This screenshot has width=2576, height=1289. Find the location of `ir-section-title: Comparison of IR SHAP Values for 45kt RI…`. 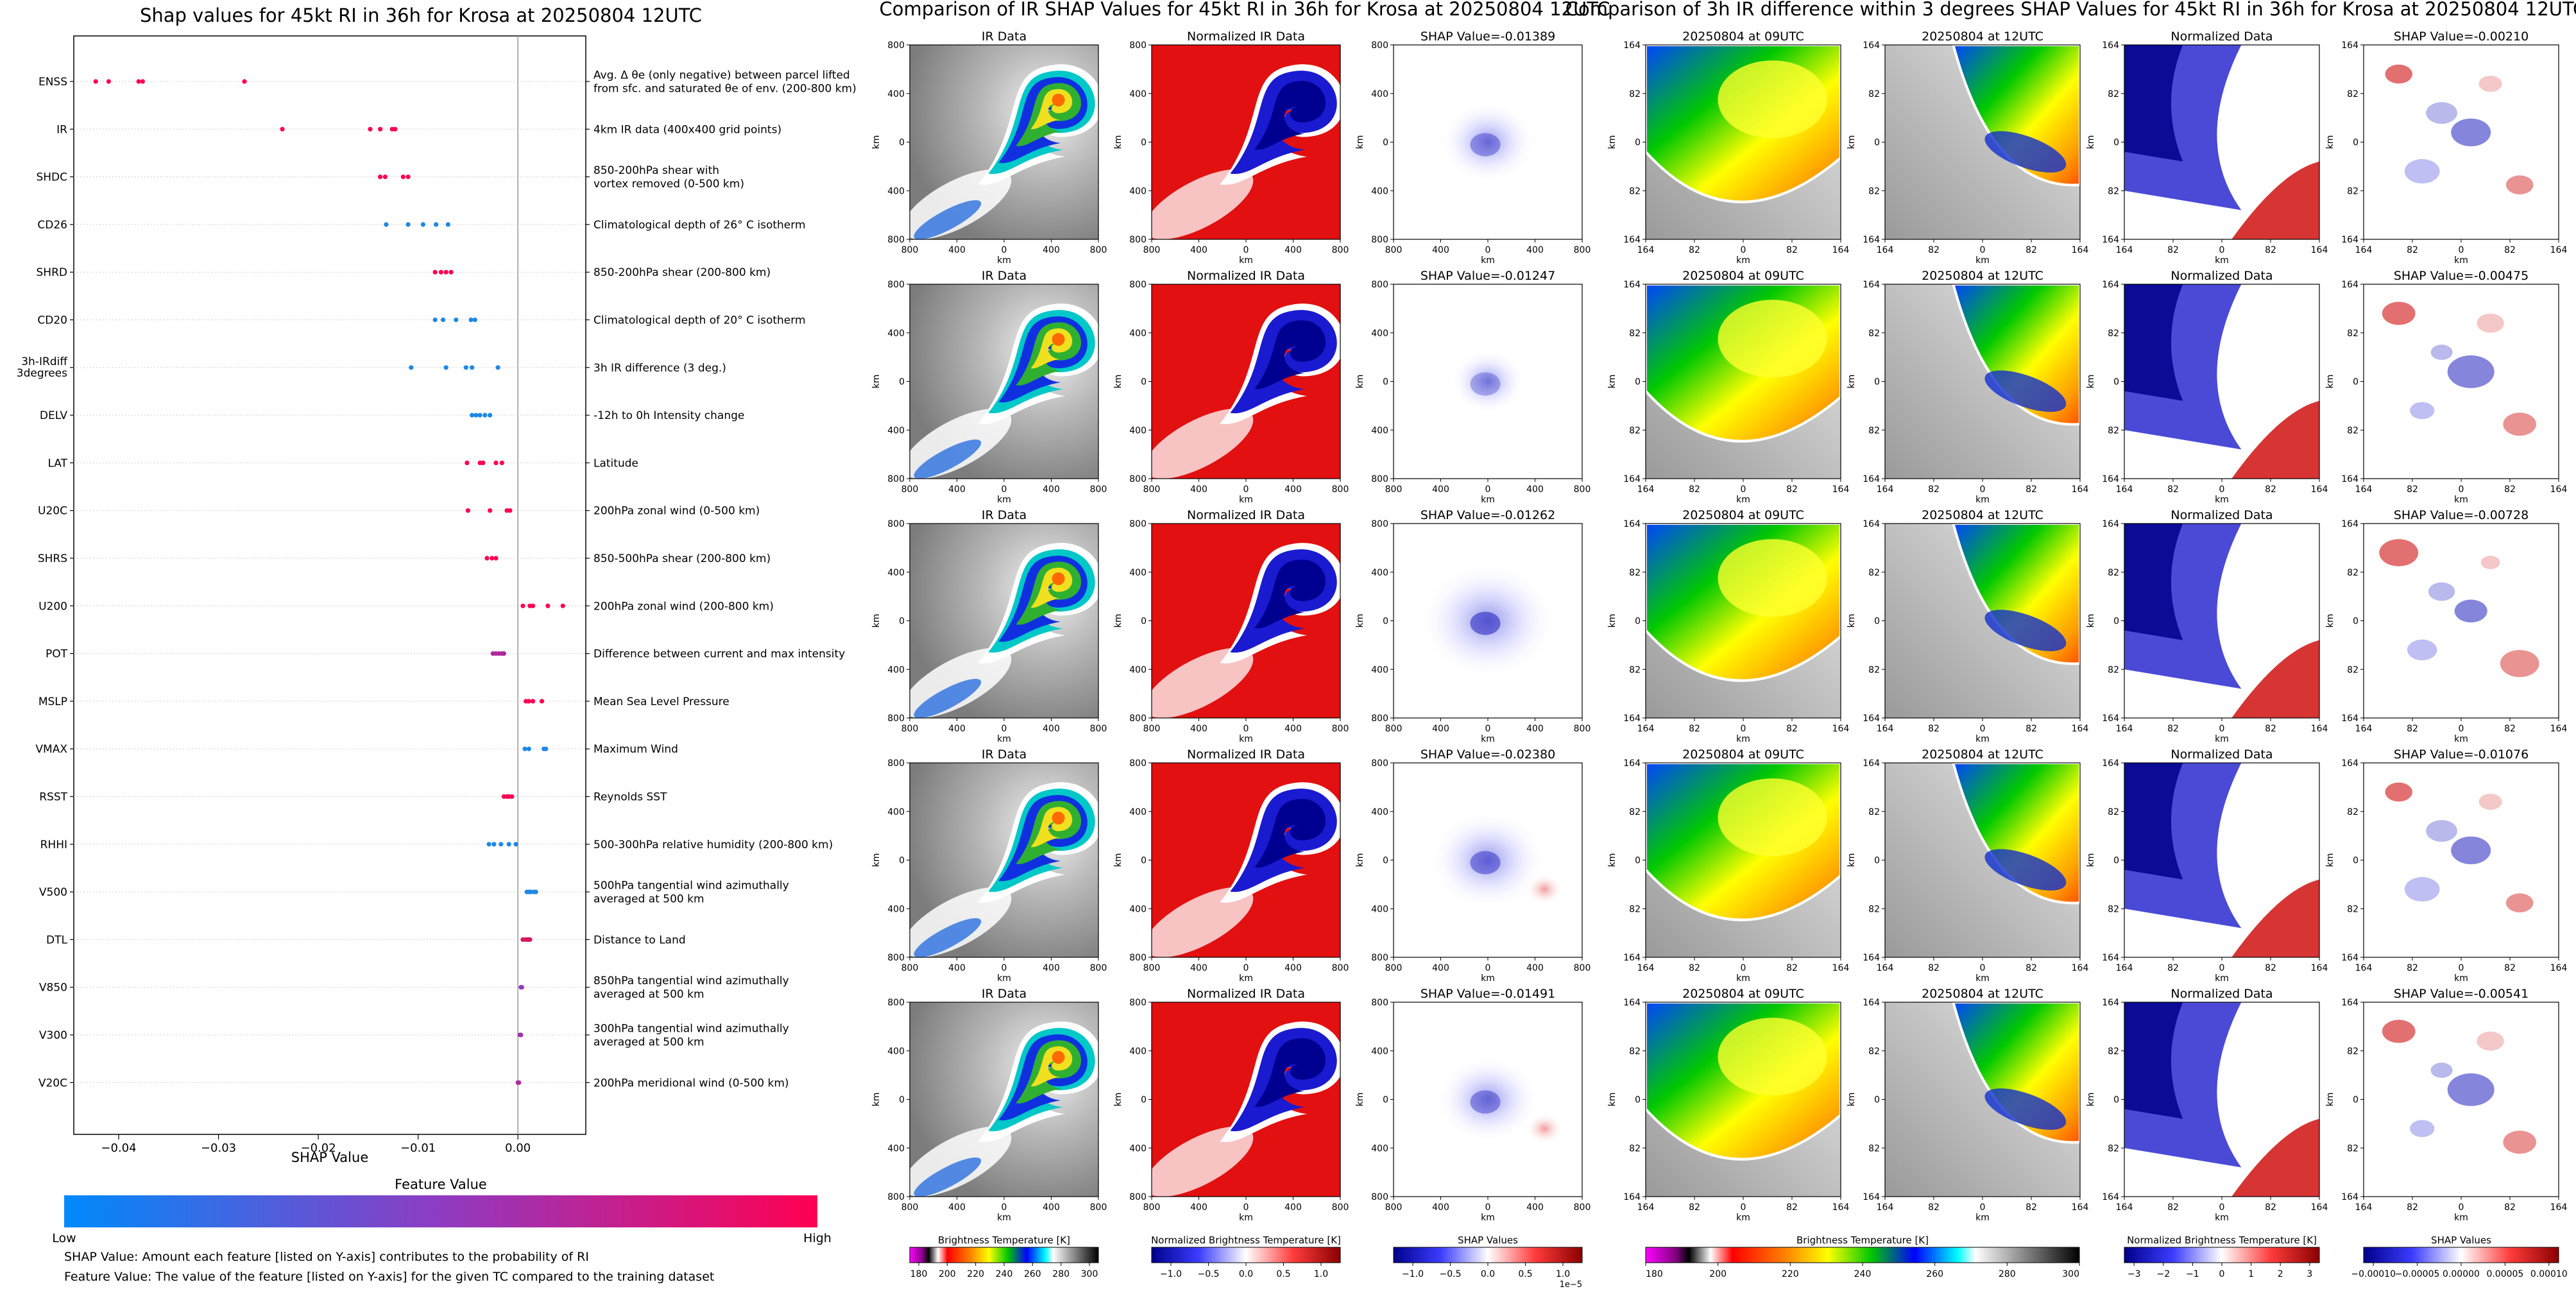

ir-section-title: Comparison of IR SHAP Values for 45kt RI… is located at coordinates (1245, 10).